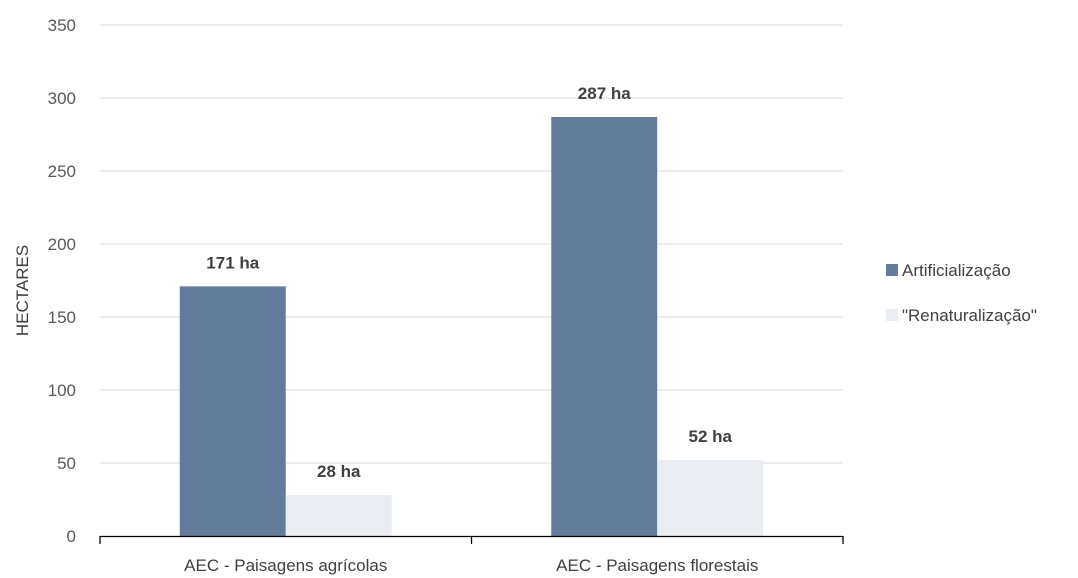  What do you see at coordinates (62, 98) in the screenshot?
I see `y-tick-label: 300` at bounding box center [62, 98].